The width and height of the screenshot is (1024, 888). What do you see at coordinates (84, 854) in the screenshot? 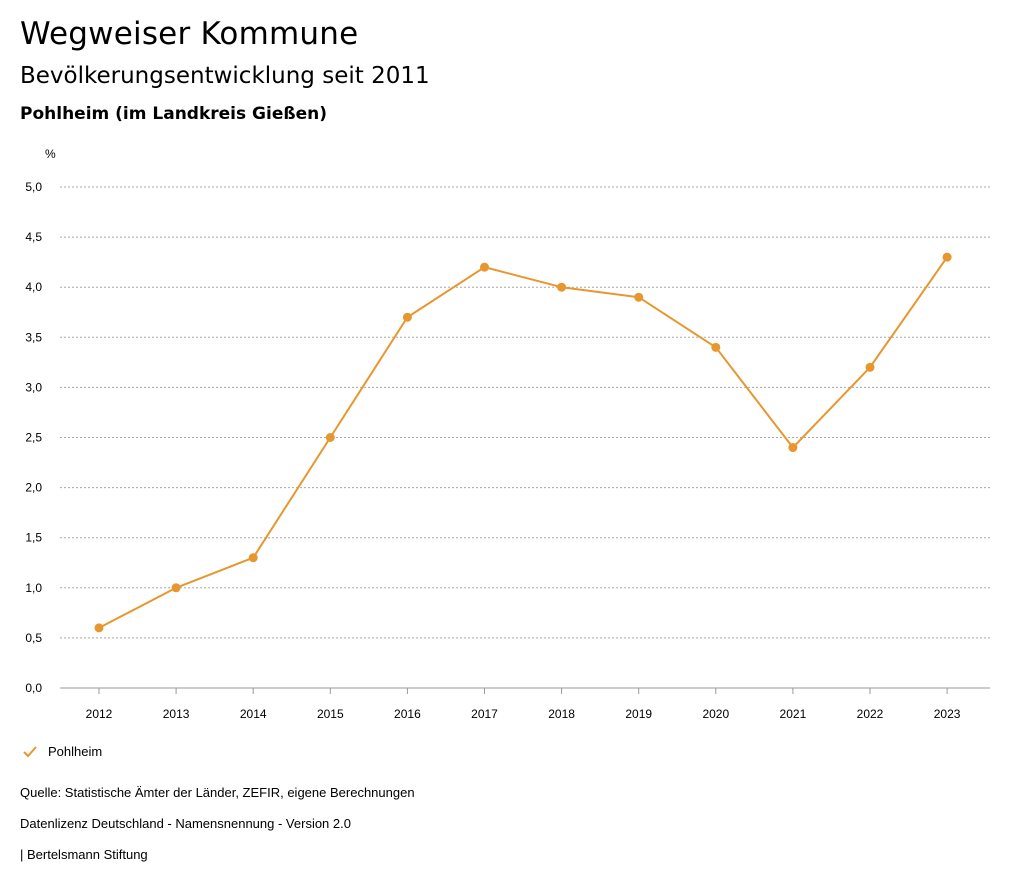
I see `publisher-note: | Bertelsmann Stiftung` at bounding box center [84, 854].